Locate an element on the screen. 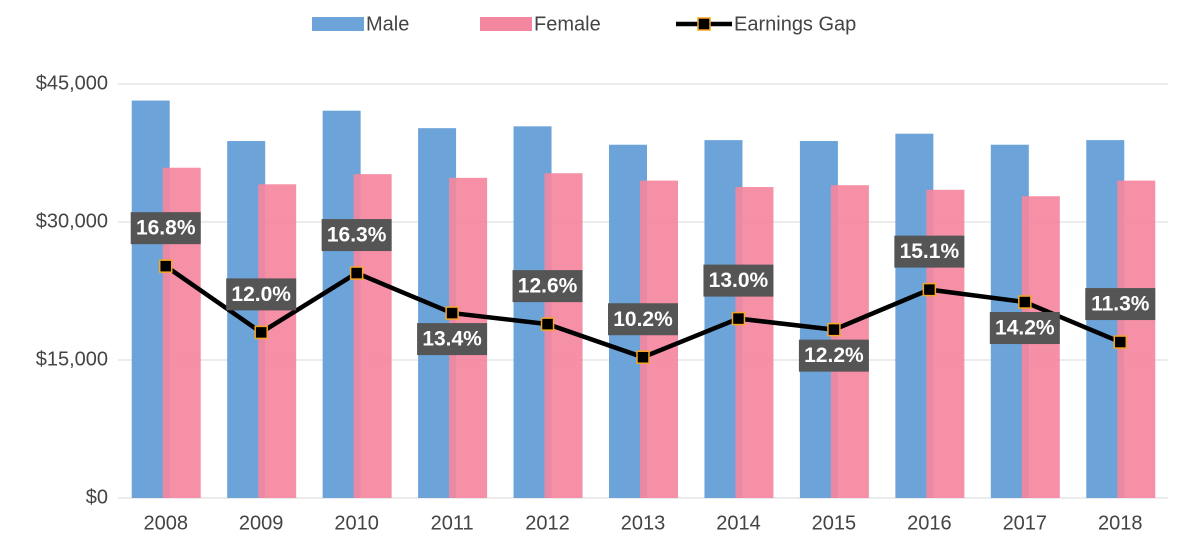 The width and height of the screenshot is (1183, 539). x-tick-label: 2012 is located at coordinates (547, 523).